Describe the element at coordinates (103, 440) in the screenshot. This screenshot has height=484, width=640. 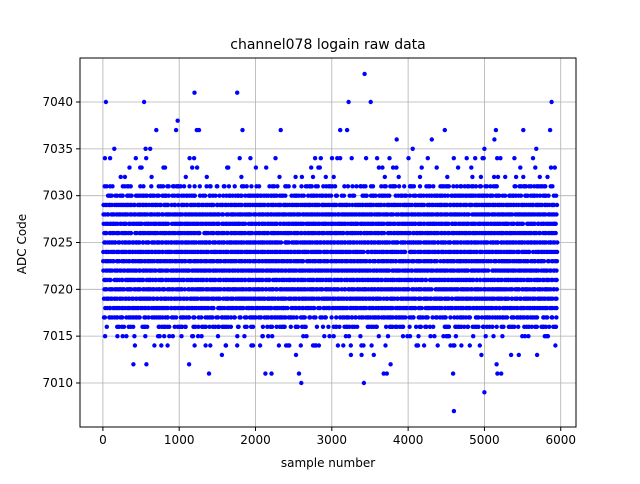
I see `x-tick-label: 0` at that location.